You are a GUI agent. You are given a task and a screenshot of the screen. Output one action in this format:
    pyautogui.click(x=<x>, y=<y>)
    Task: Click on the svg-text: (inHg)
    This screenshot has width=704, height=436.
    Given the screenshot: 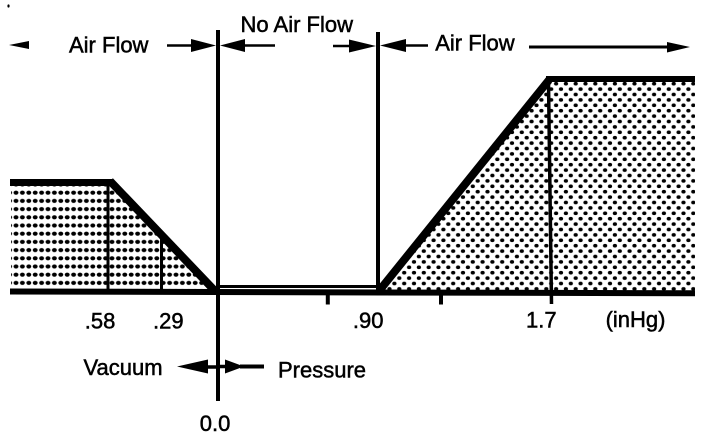 What is the action you would take?
    pyautogui.click(x=636, y=319)
    